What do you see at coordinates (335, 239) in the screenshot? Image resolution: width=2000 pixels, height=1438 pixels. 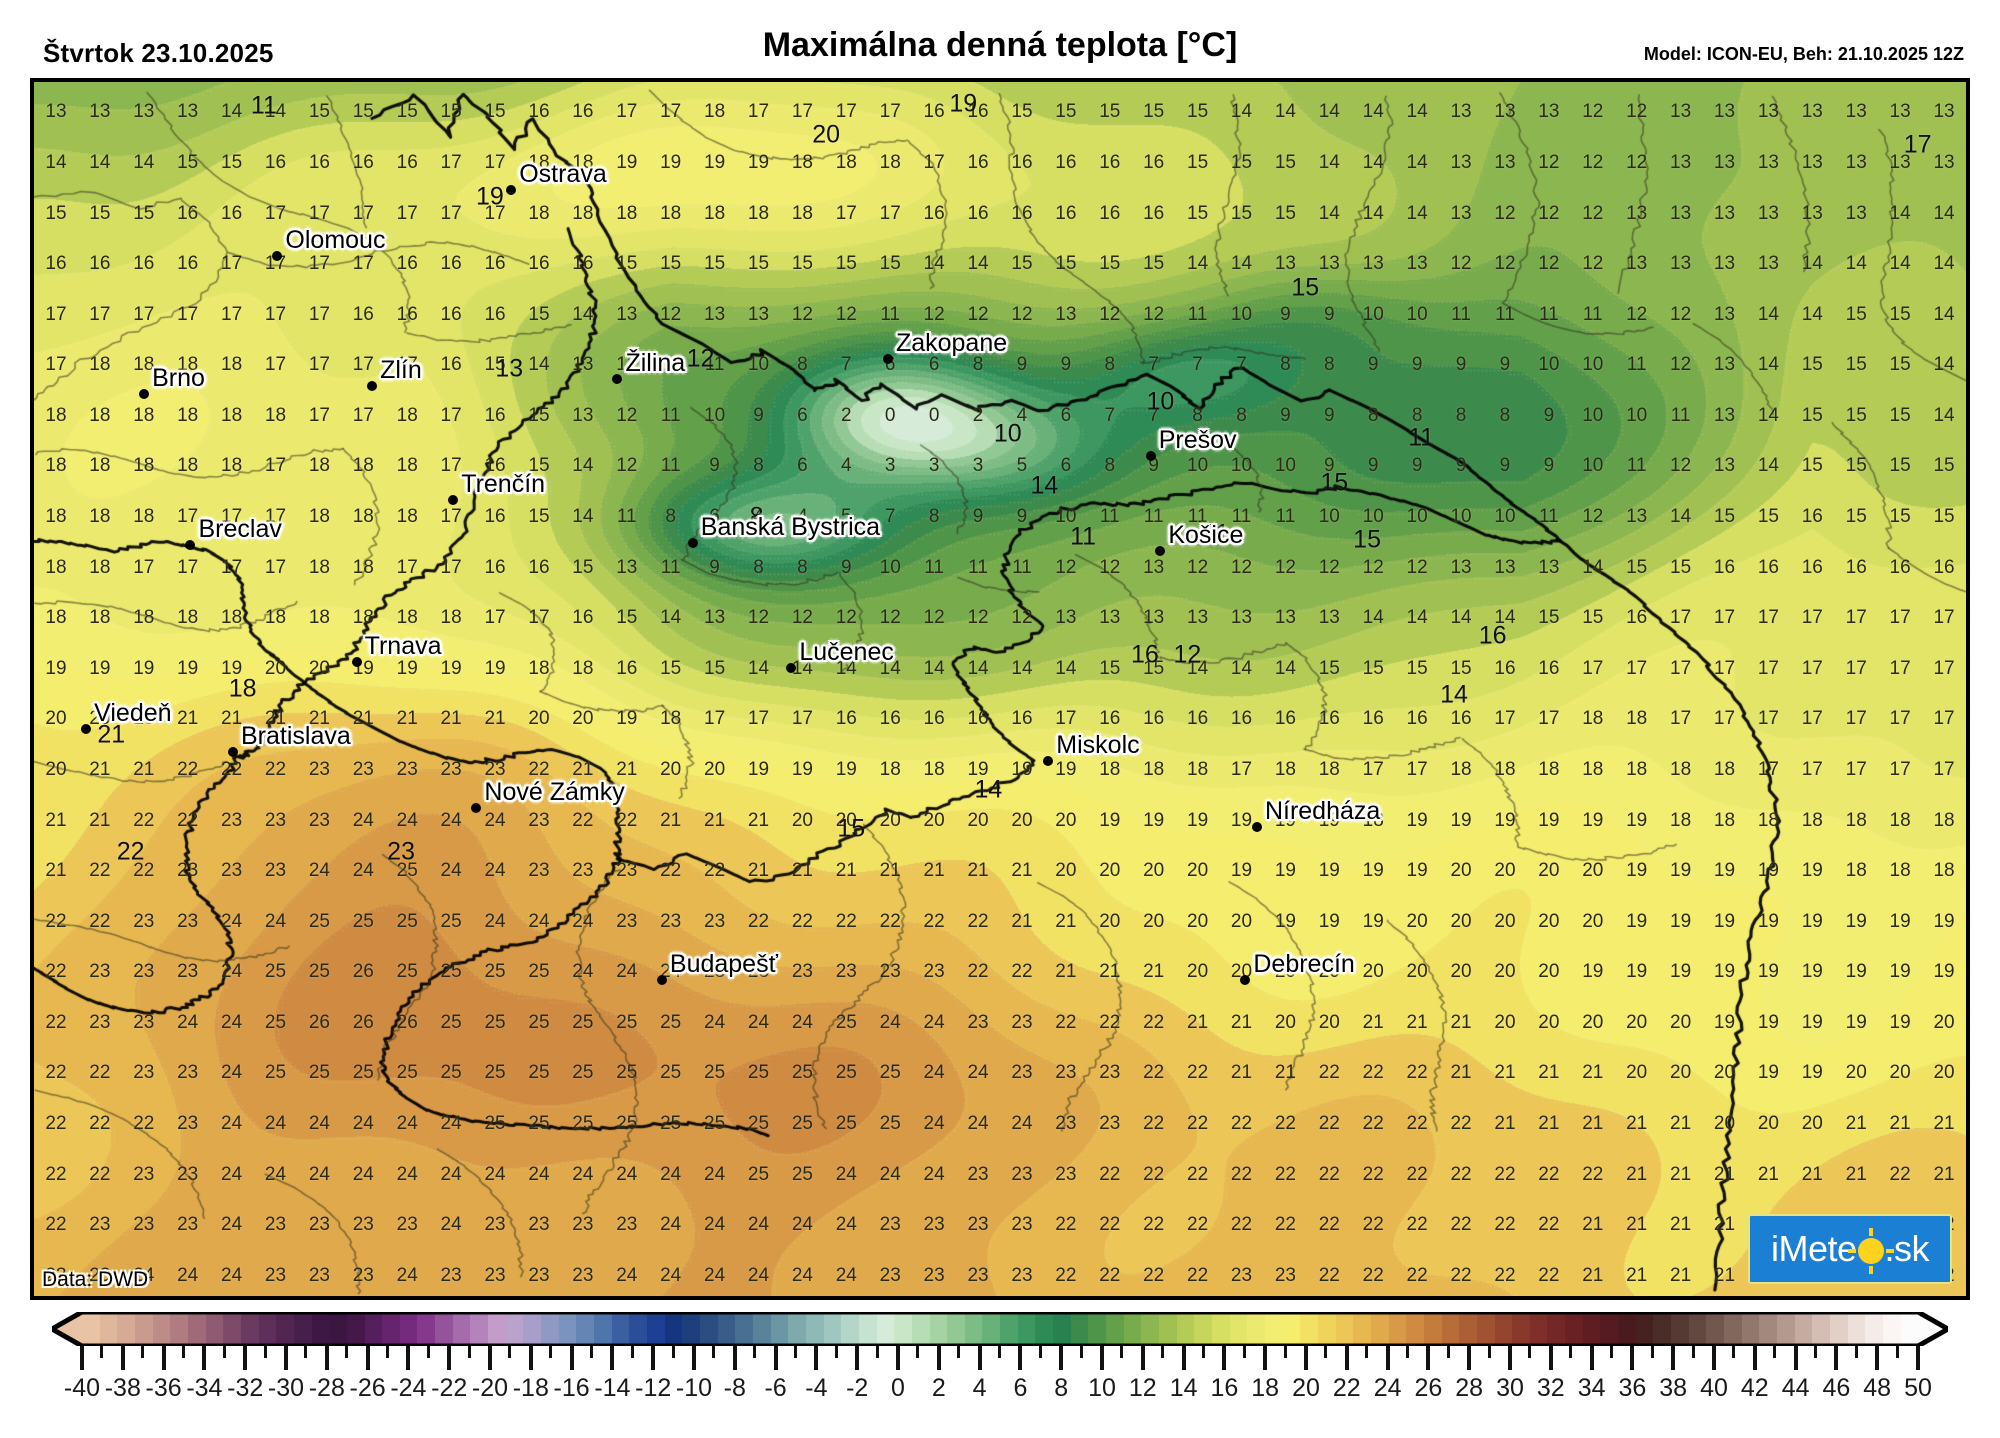 I see `city-label: Olomouc` at bounding box center [335, 239].